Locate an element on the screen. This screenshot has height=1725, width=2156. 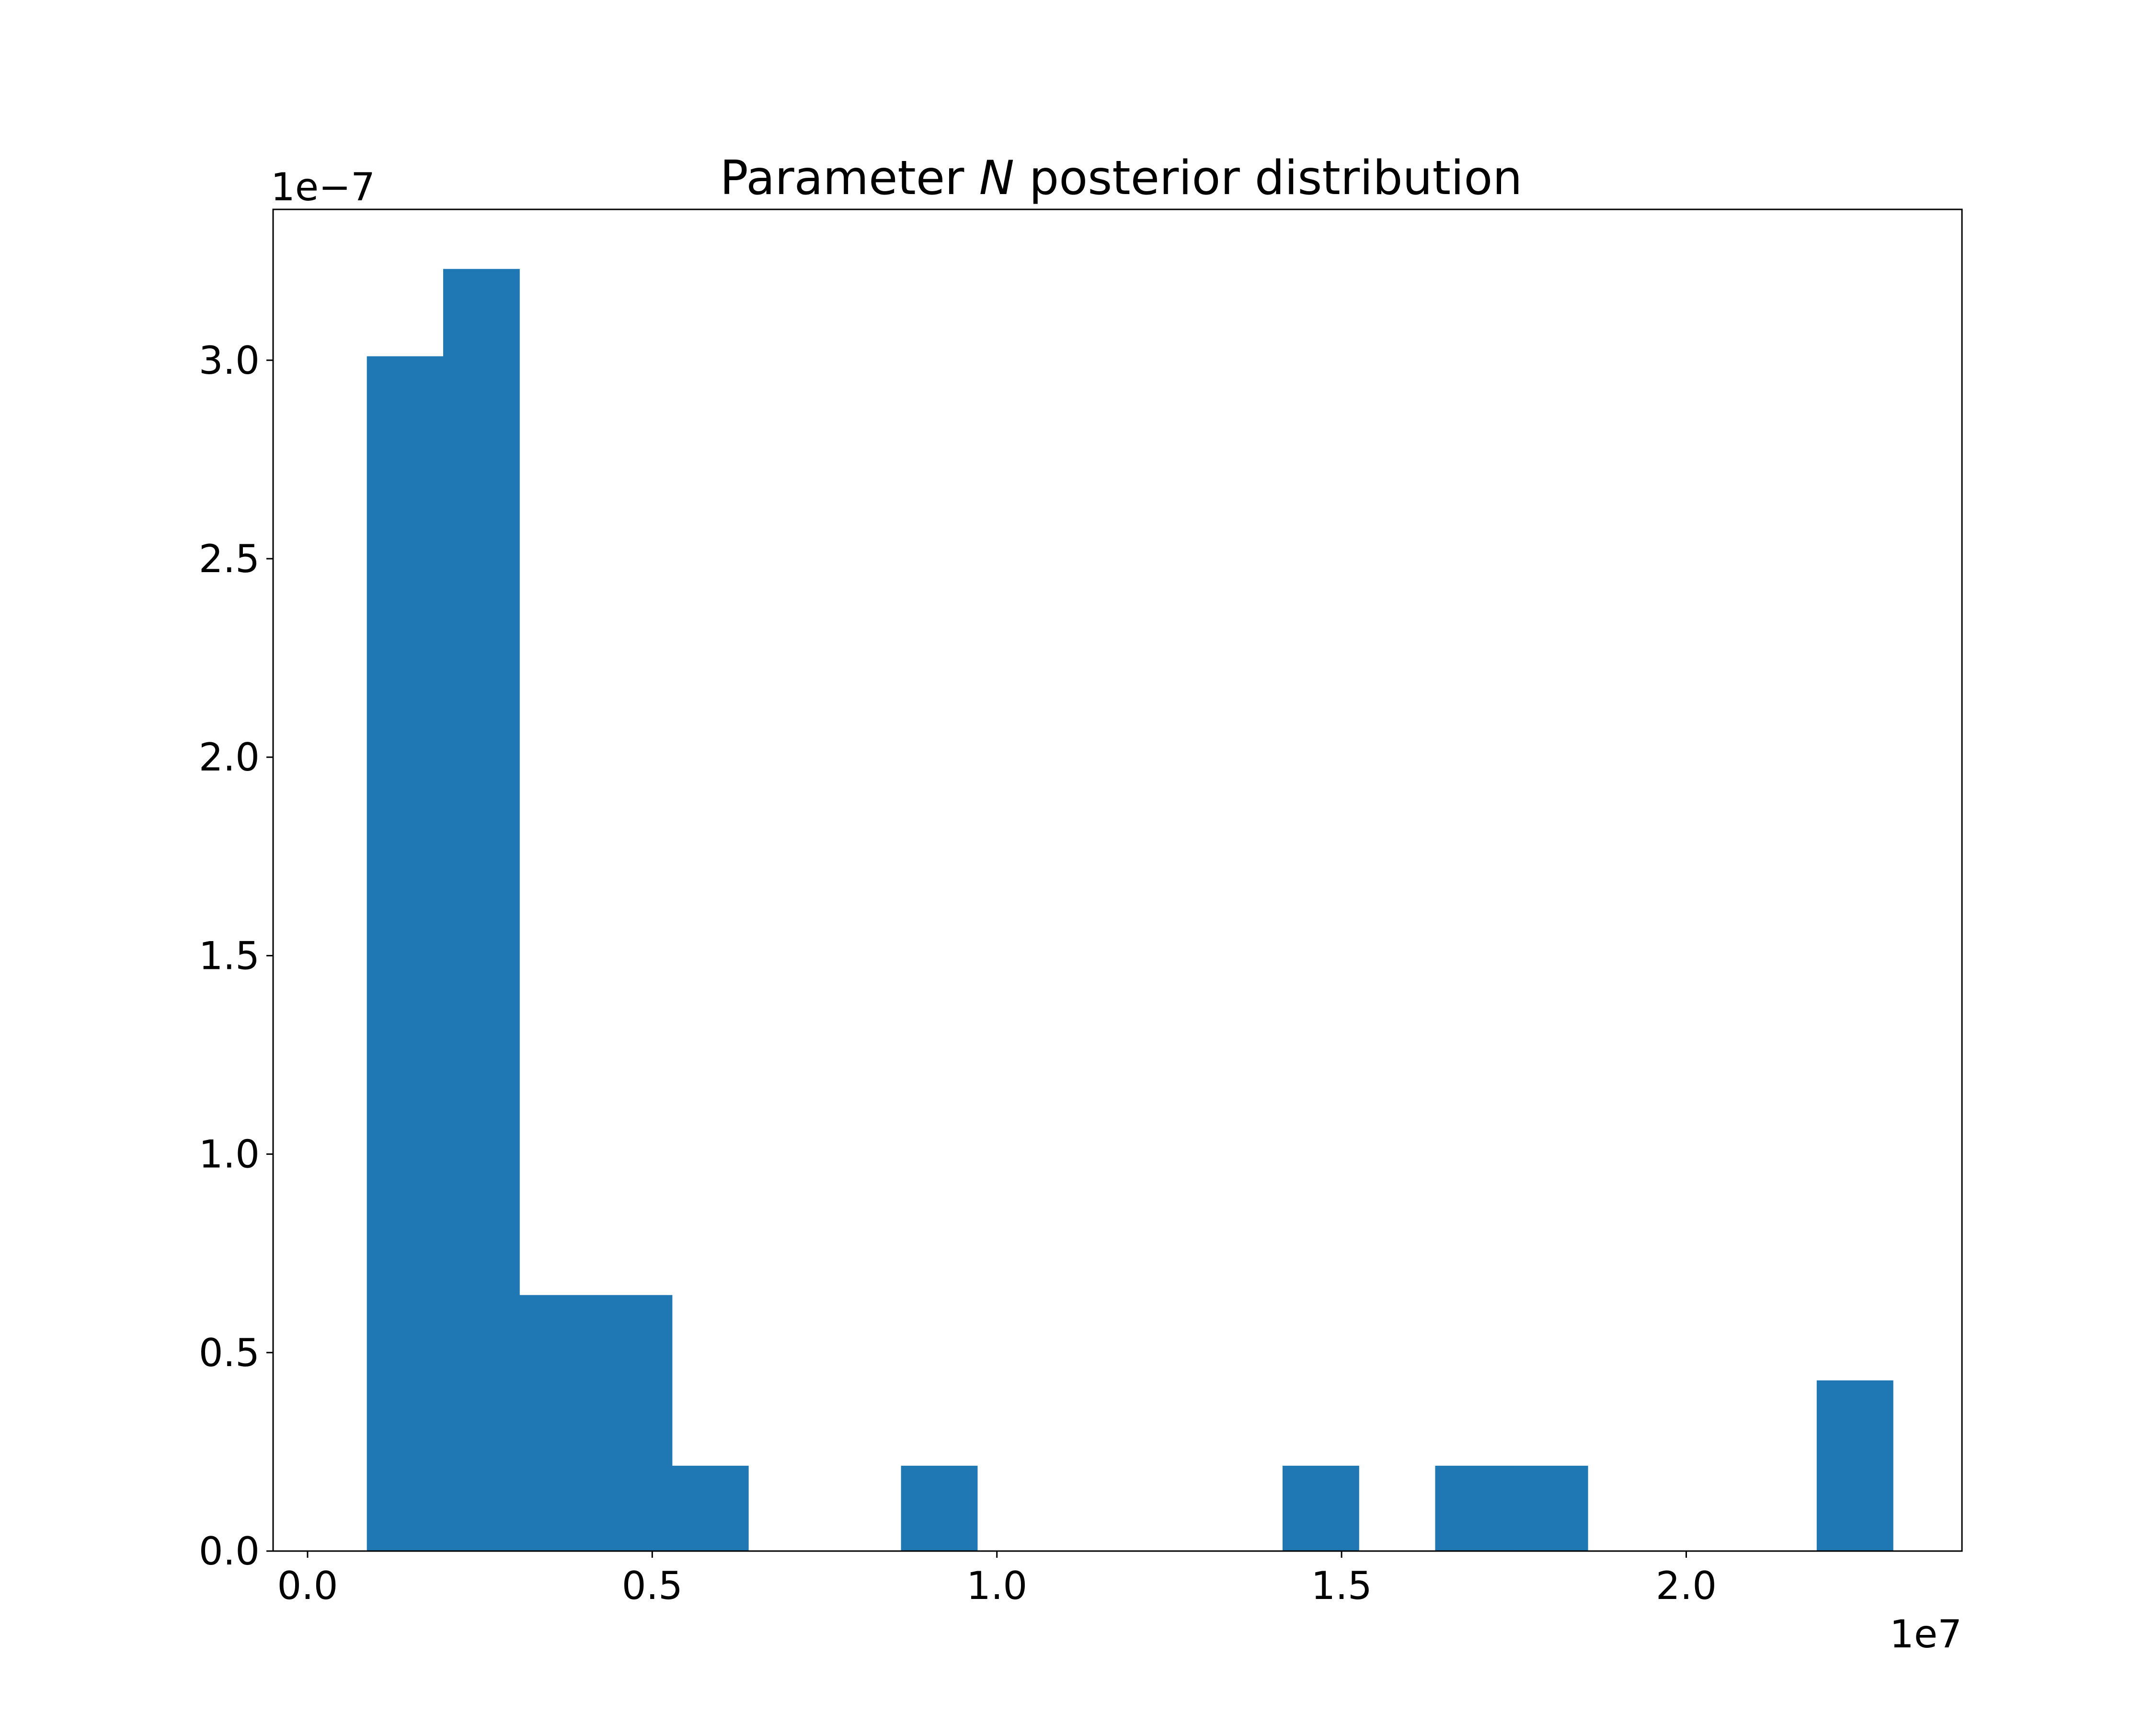
y-axis-offset-label: 1e−7 is located at coordinates (323, 187).